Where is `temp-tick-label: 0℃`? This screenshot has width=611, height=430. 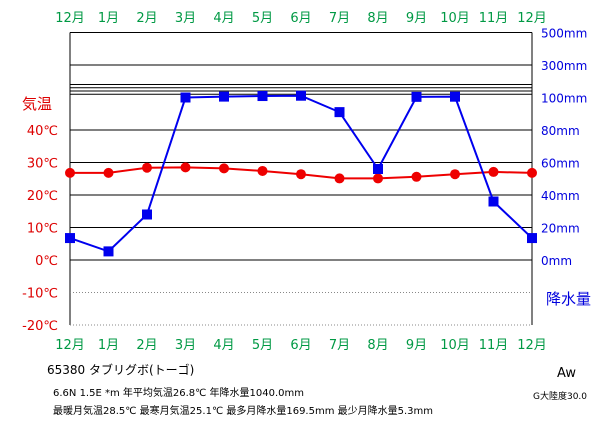 temp-tick-label: 0℃ is located at coordinates (46, 261).